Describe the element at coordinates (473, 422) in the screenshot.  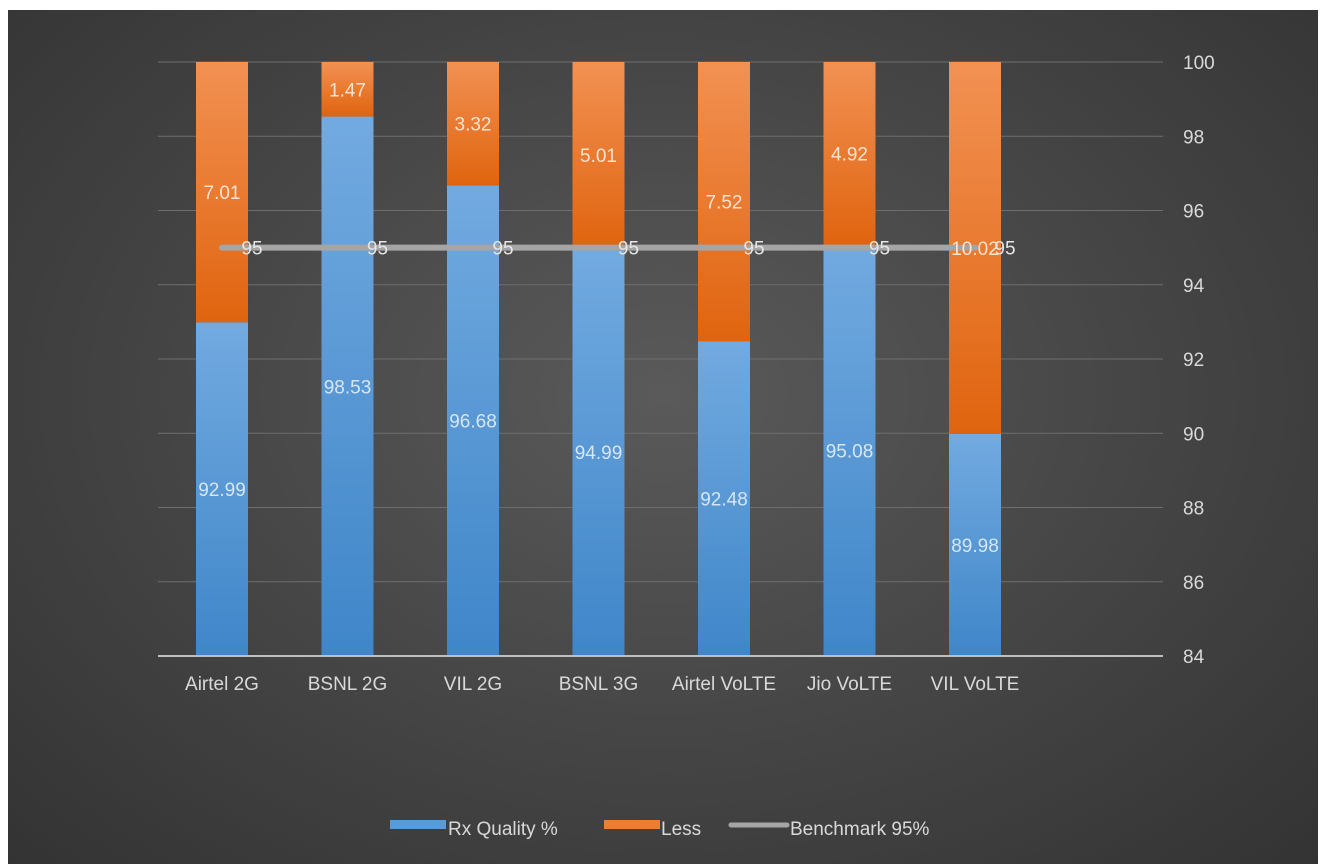
I see `data-label-rx-quality: 96.68` at that location.